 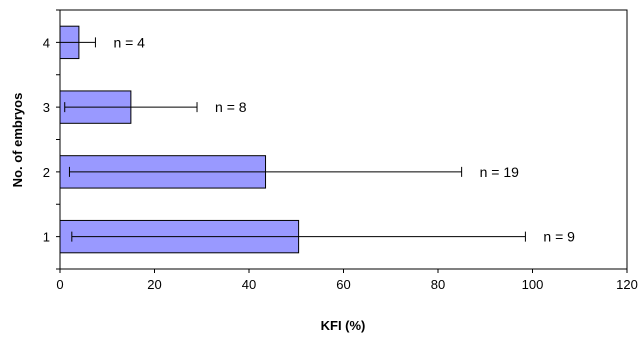 What do you see at coordinates (46, 107) in the screenshot?
I see `y-tick-label-3: 3` at bounding box center [46, 107].